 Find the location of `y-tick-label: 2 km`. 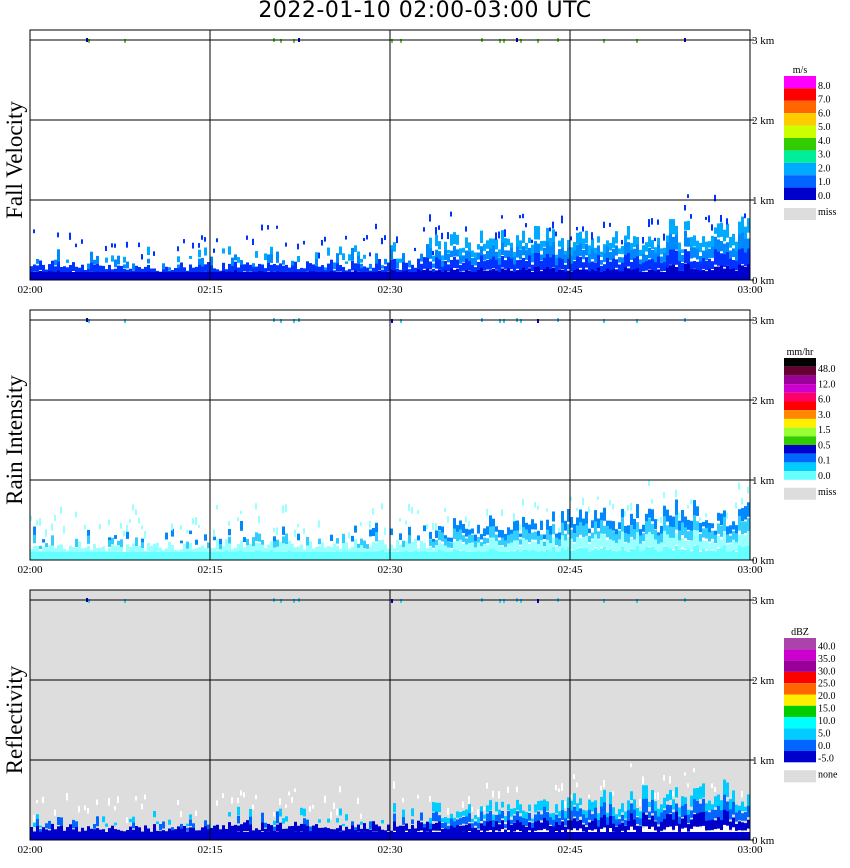

y-tick-label: 2 km is located at coordinates (763, 401).